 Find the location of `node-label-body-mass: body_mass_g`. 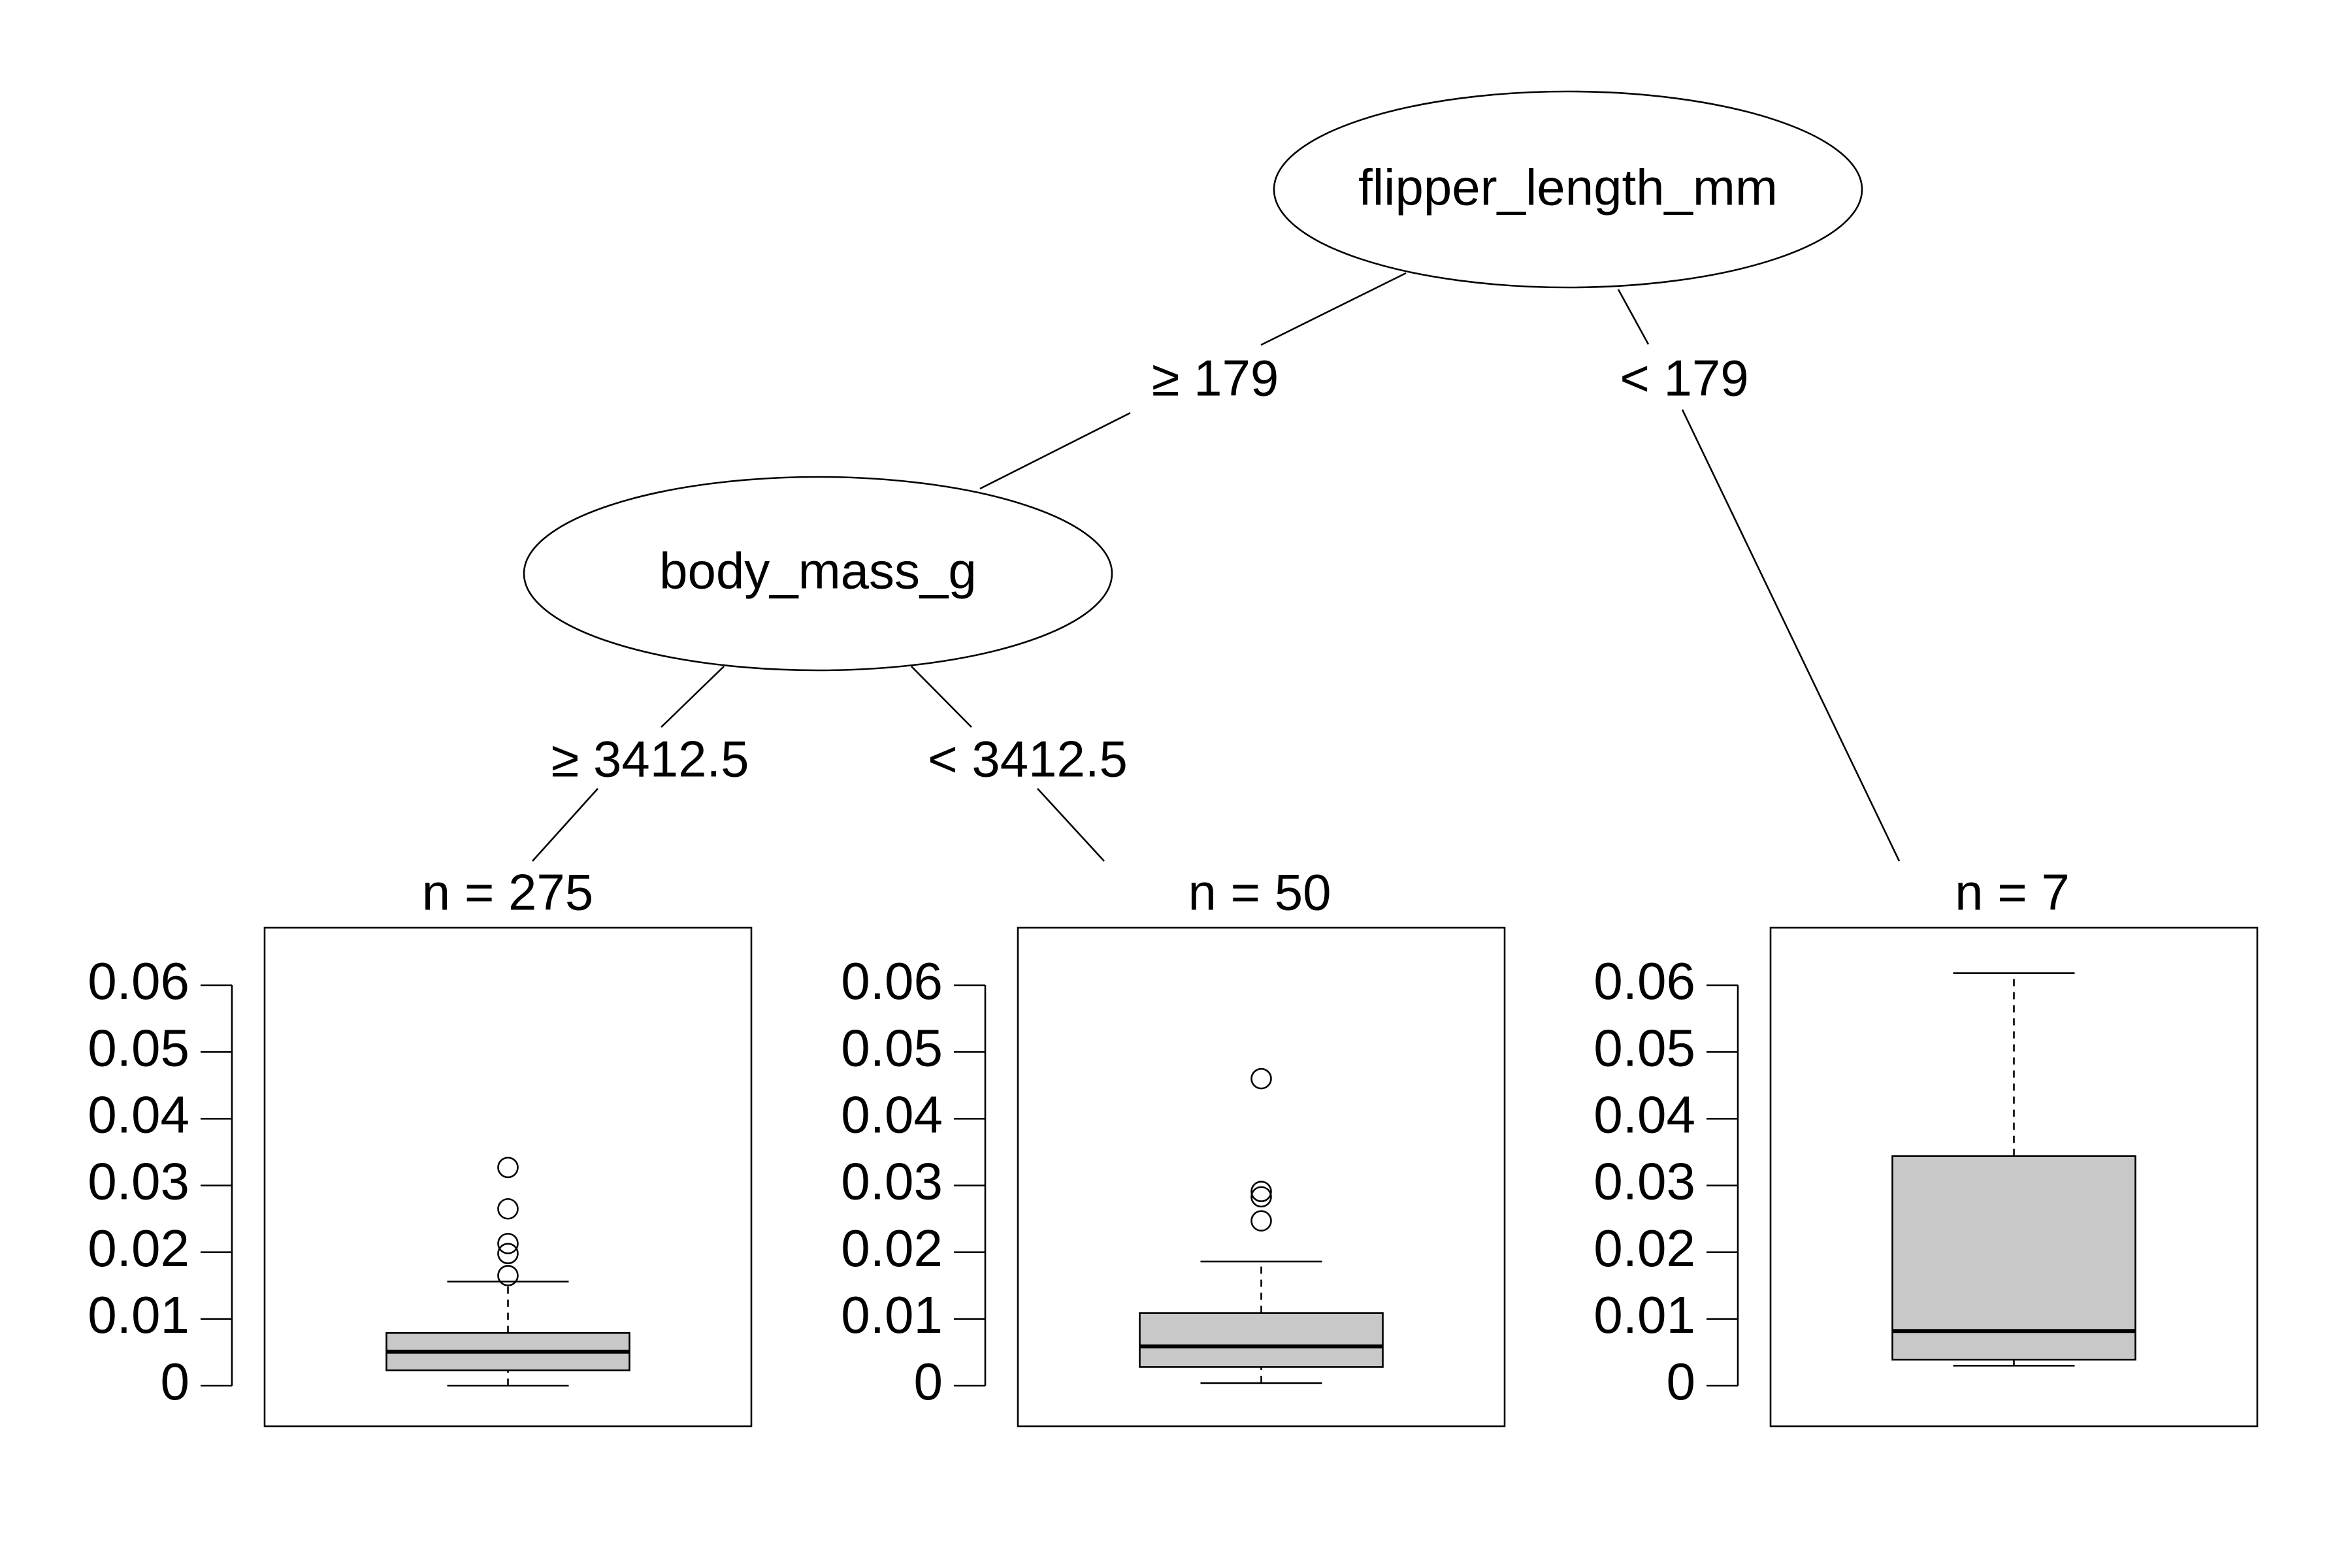

node-label-body-mass: body_mass_g is located at coordinates (818, 571).